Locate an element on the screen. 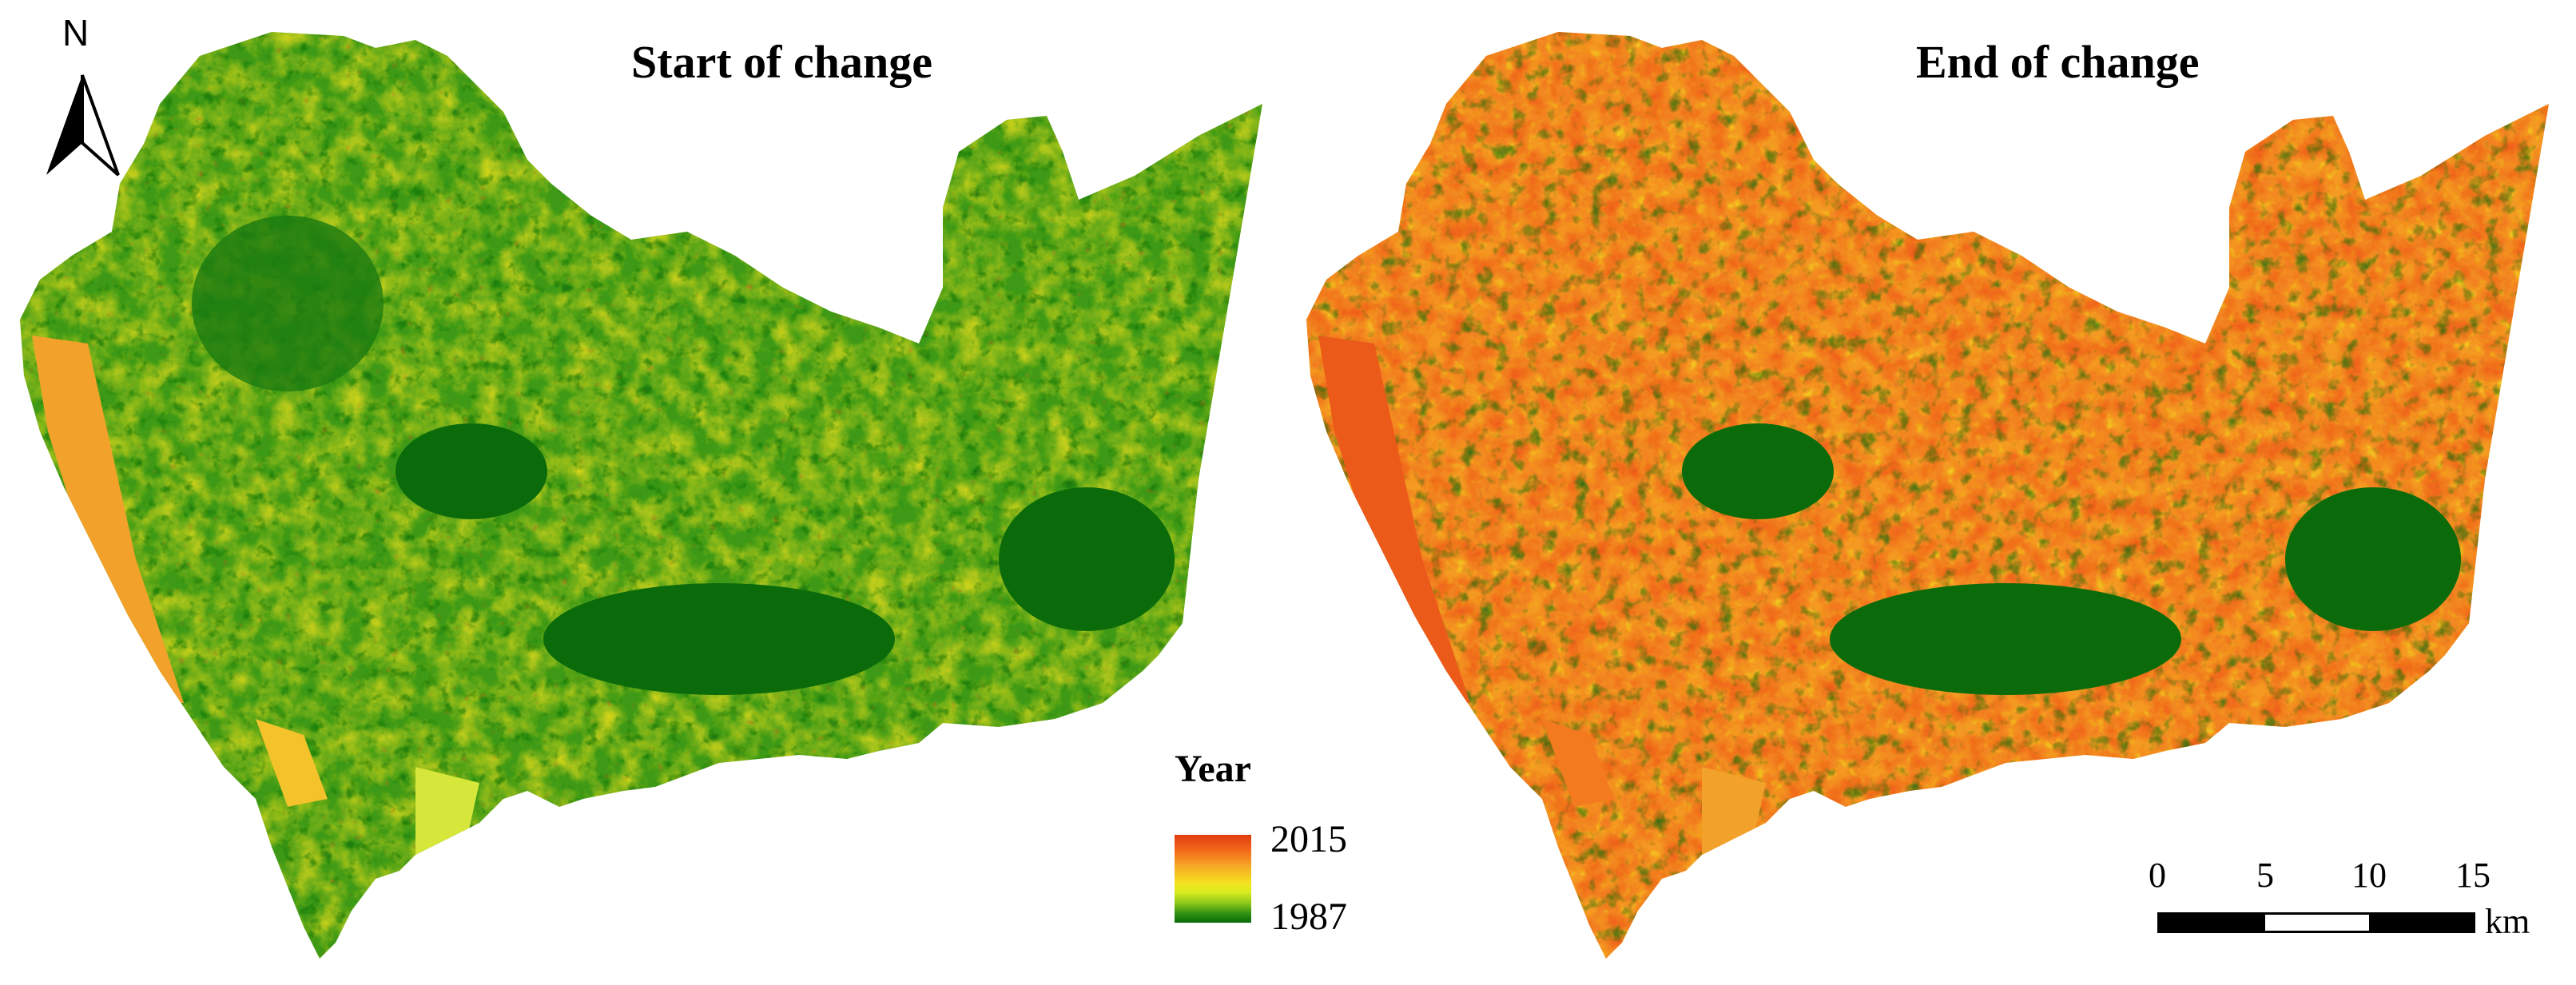 Image resolution: width=2576 pixels, height=985 pixels. north-label: N is located at coordinates (75, 33).